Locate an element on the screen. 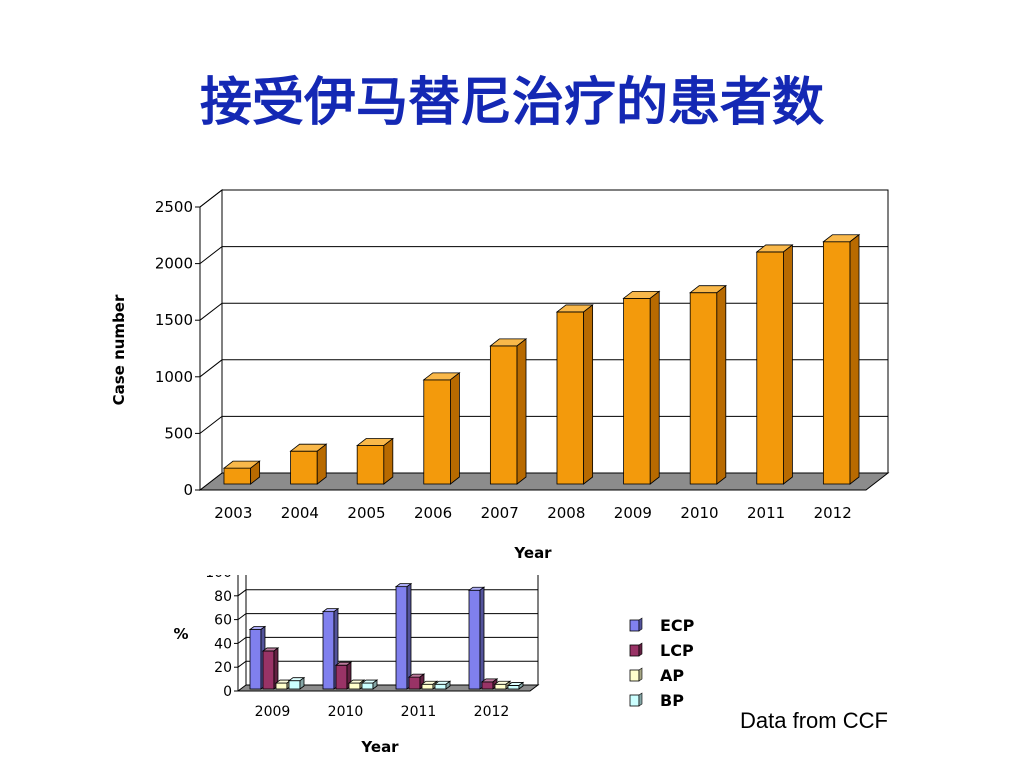 This screenshot has height=768, width=1024. bar-2010 is located at coordinates (708, 384).